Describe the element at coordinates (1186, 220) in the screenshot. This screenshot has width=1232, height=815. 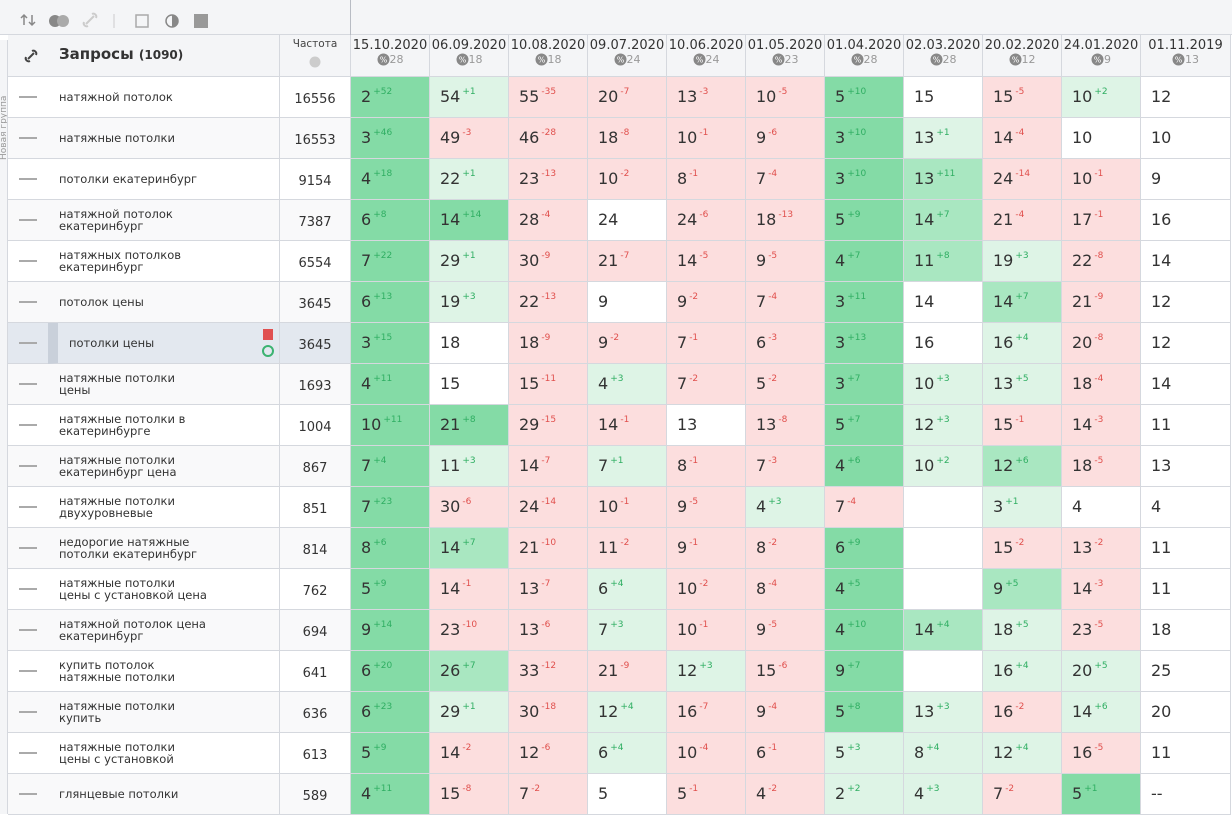
I see `position-cell: 16` at that location.